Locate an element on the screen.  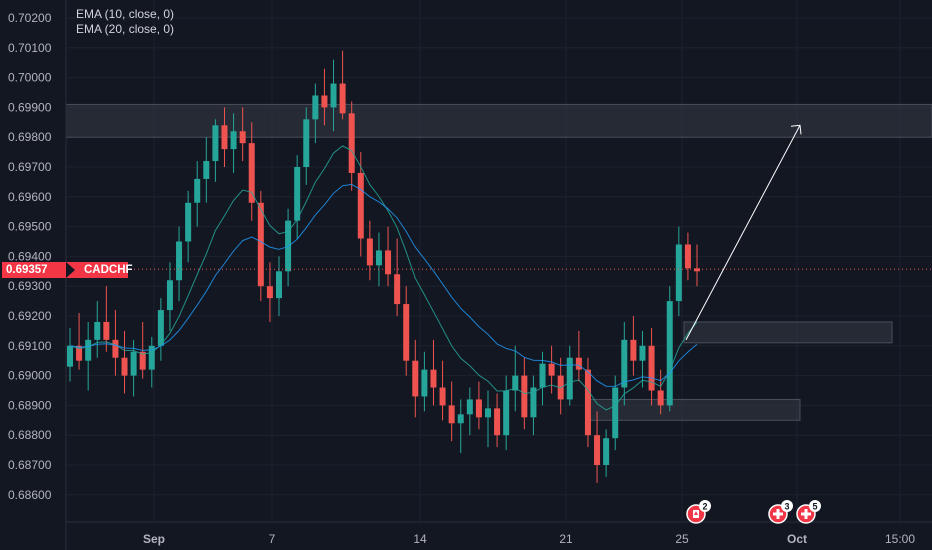
x-tick-label: Sep is located at coordinates (154, 539).